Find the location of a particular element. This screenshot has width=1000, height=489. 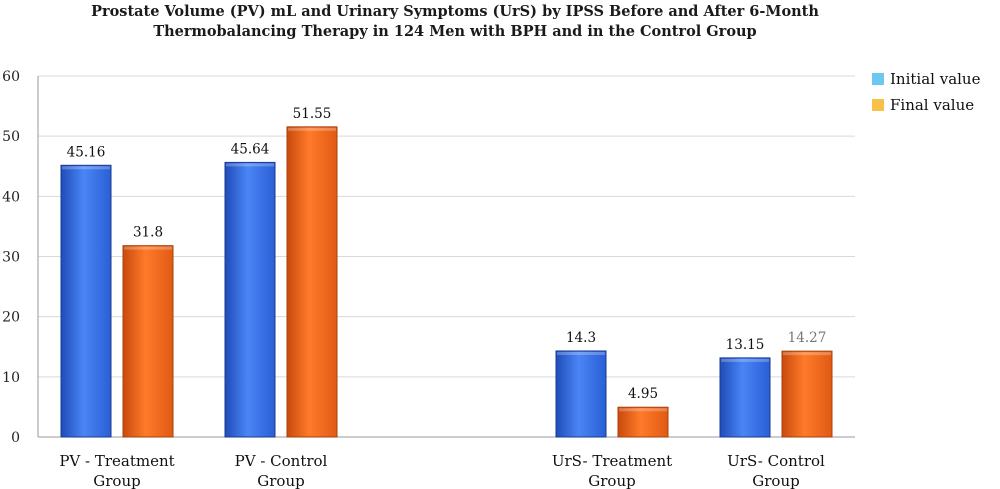

y-tick-label: 0 is located at coordinates (15, 438).